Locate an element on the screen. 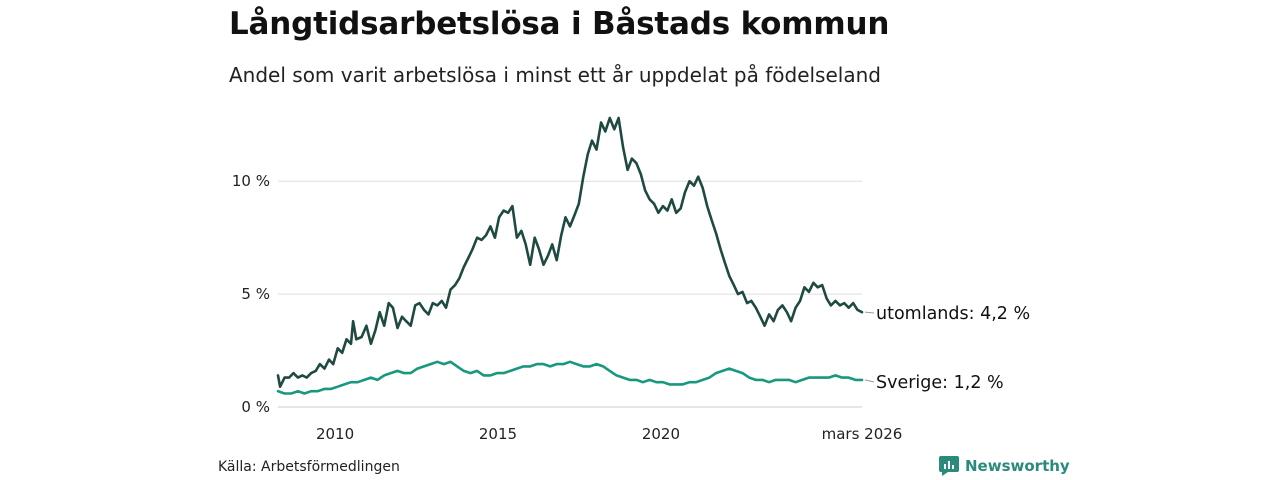 The width and height of the screenshot is (1280, 480). y-tick-label: 5 % is located at coordinates (255, 294).